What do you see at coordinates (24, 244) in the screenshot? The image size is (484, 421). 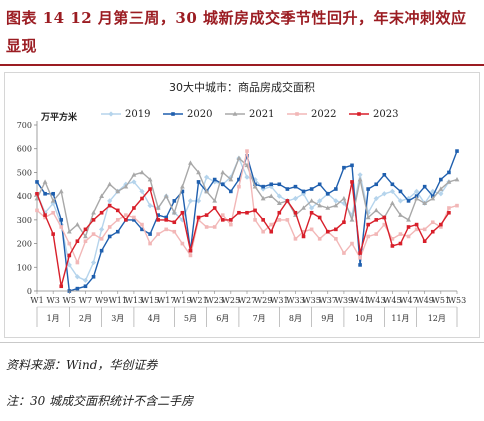 I see `y-tick-label: 200` at bounding box center [24, 244].